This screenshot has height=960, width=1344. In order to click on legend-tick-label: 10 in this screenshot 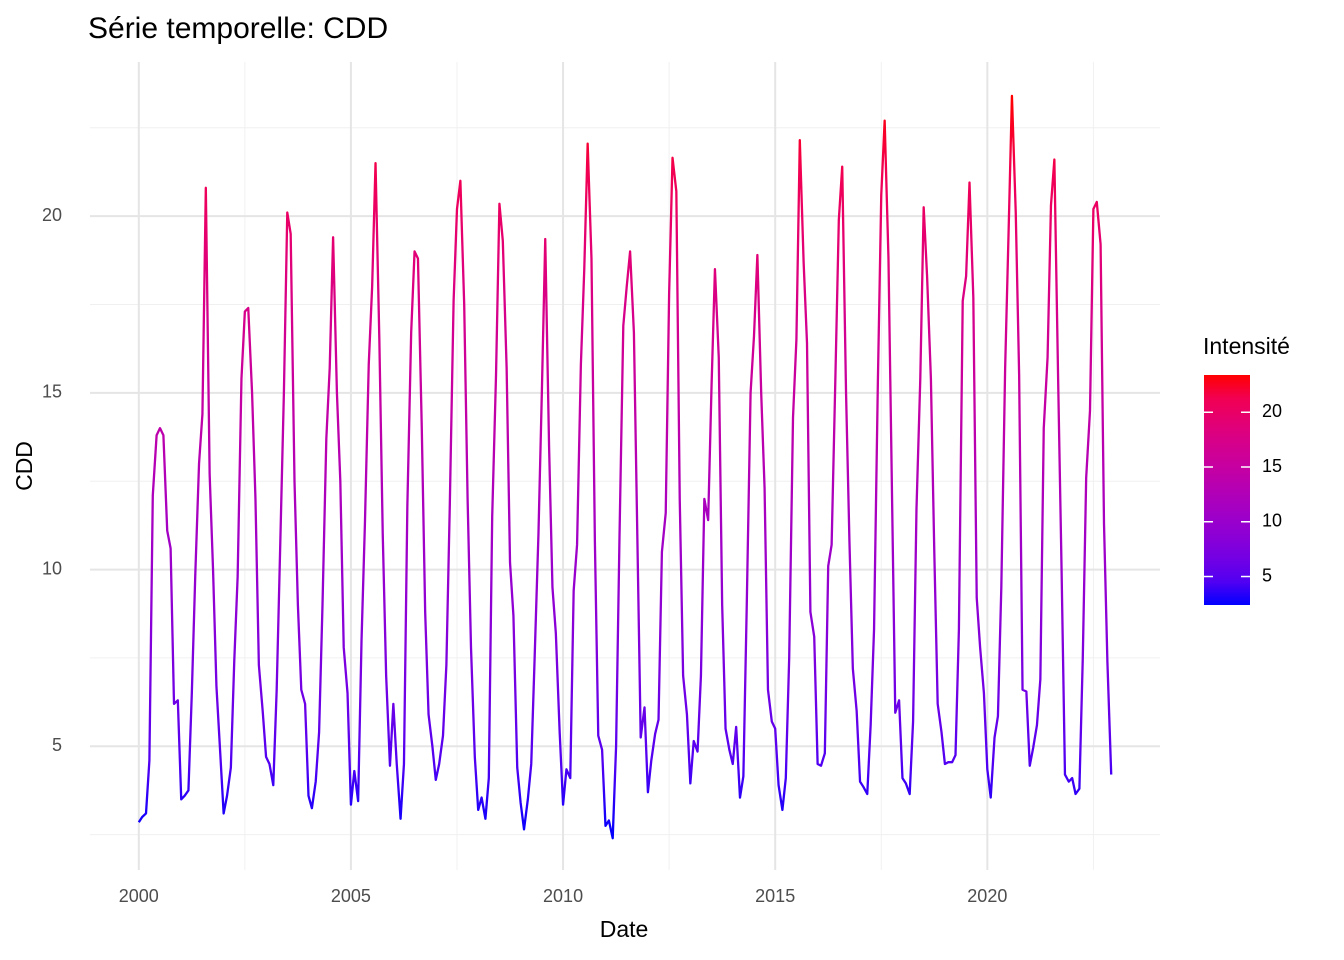, I will do `click(1272, 521)`.